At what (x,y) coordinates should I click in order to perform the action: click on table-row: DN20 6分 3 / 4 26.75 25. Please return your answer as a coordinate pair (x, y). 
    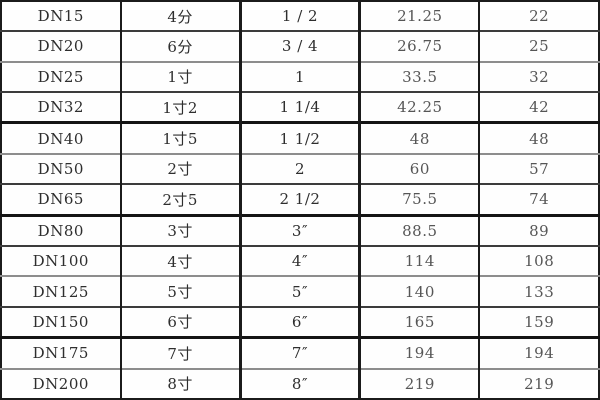
    Looking at the image, I should click on (300, 46).